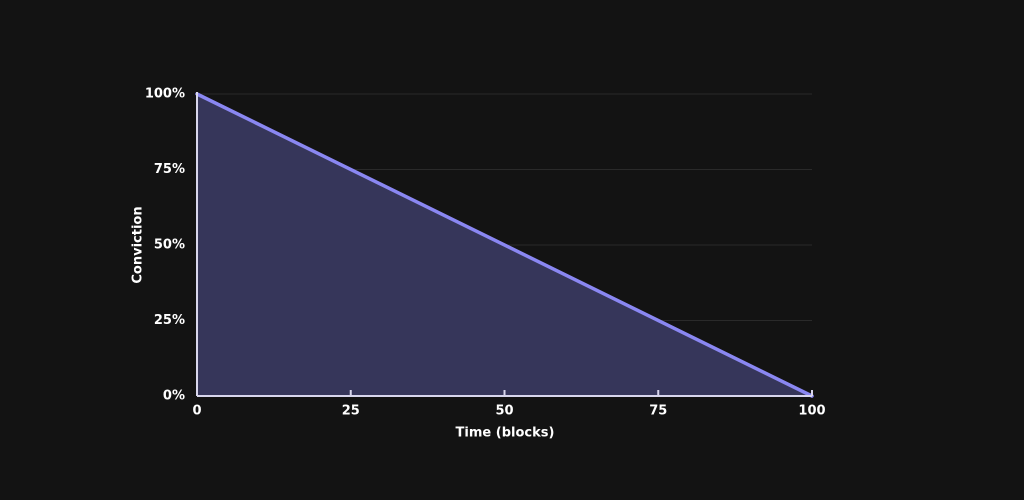 The height and width of the screenshot is (500, 1024). What do you see at coordinates (165, 94) in the screenshot?
I see `y-tick-label: 100%` at bounding box center [165, 94].